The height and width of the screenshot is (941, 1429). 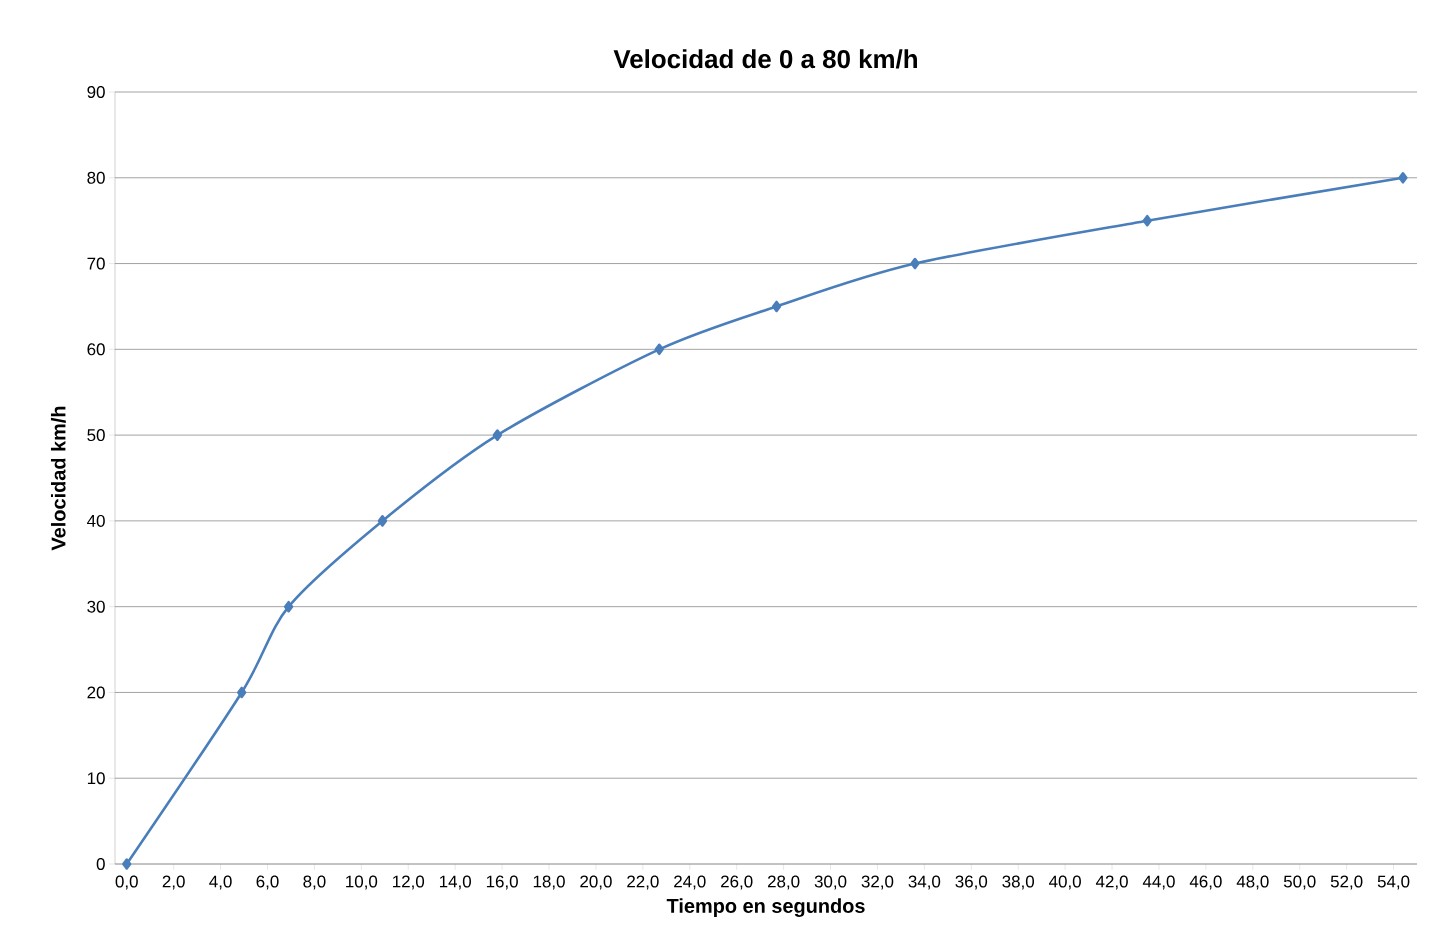 I want to click on y-tick-label: 40, so click(x=96, y=520).